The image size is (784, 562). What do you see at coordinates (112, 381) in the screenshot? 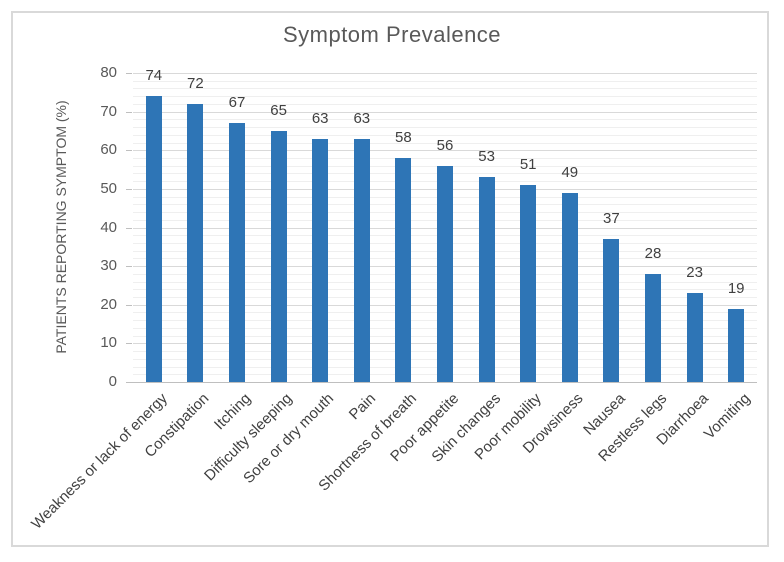
I see `y-tick-label: 0` at bounding box center [112, 381].